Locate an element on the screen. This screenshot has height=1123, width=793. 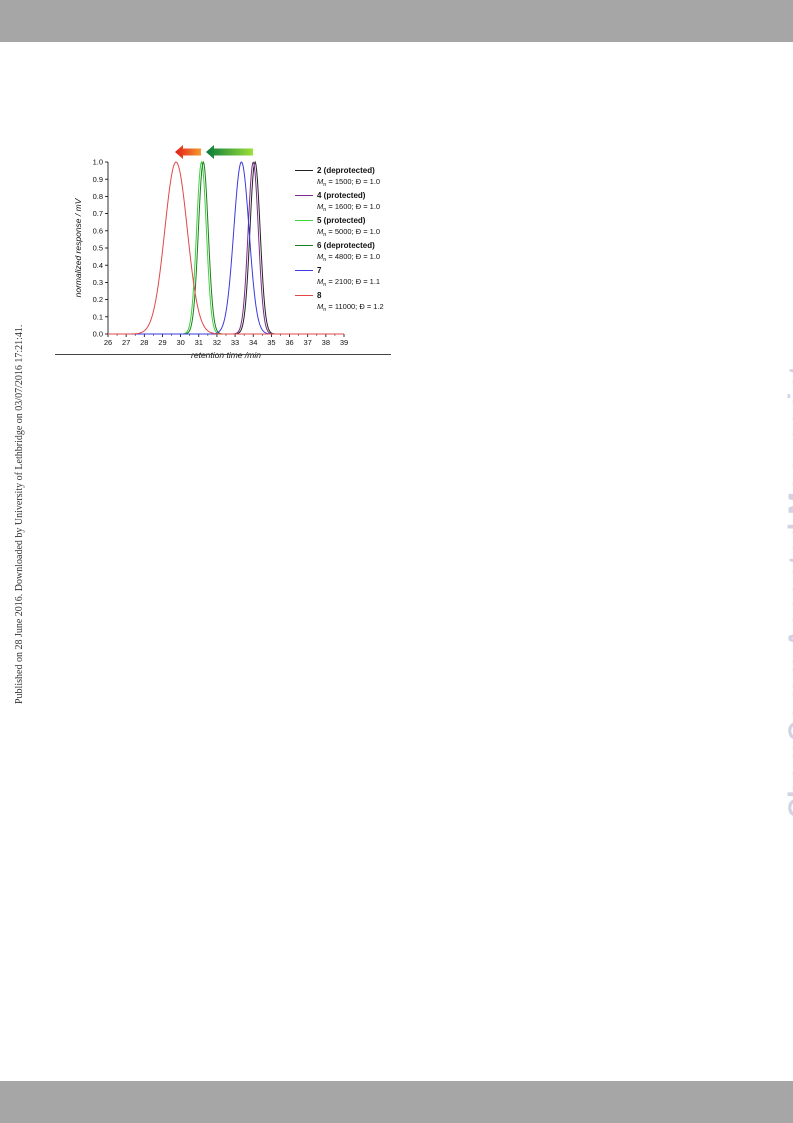
y-tick-label: 0.5 is located at coordinates (98, 248).